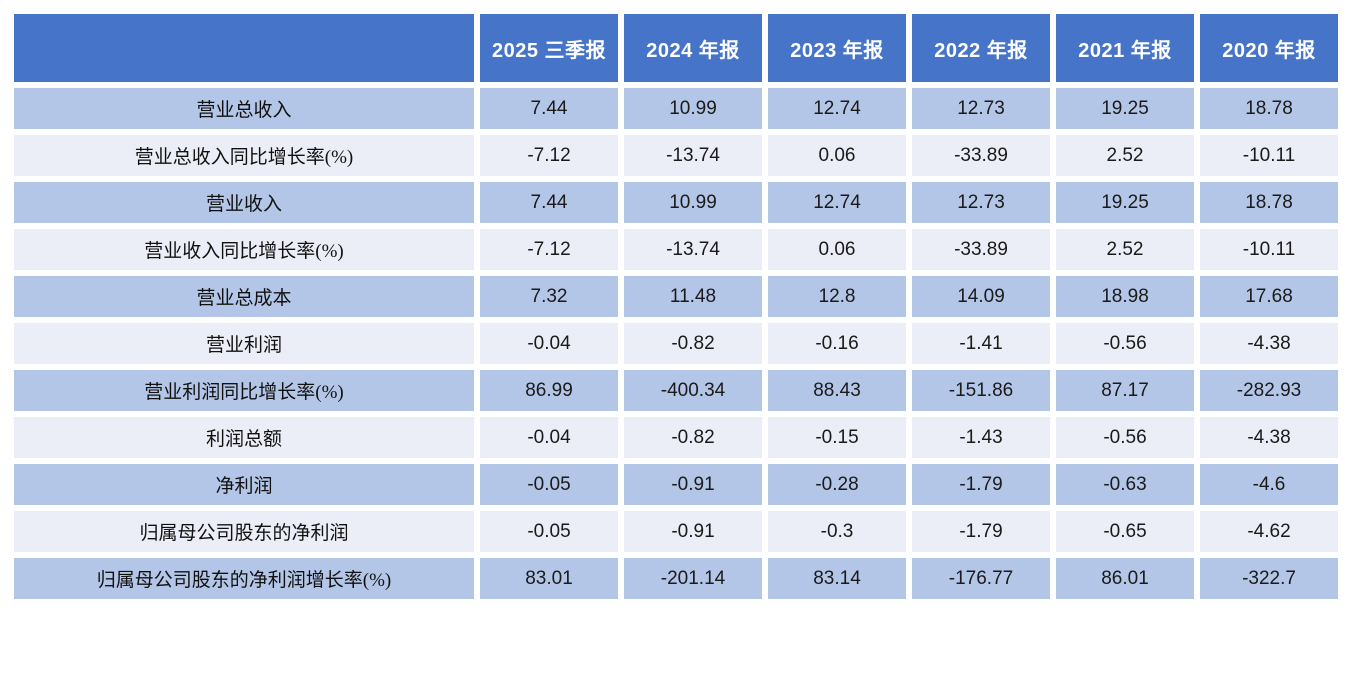  Describe the element at coordinates (837, 578) in the screenshot. I see `value-cell: 83.14` at that location.